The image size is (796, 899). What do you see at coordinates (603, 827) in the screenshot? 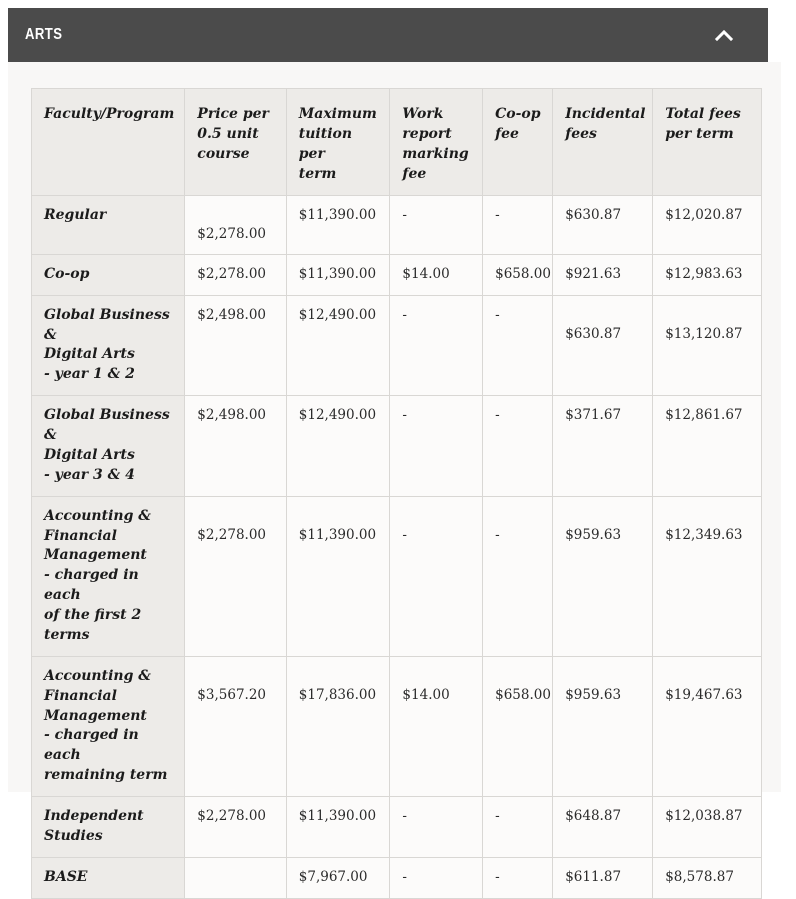
I see `fee-cell: $648.87` at bounding box center [603, 827].